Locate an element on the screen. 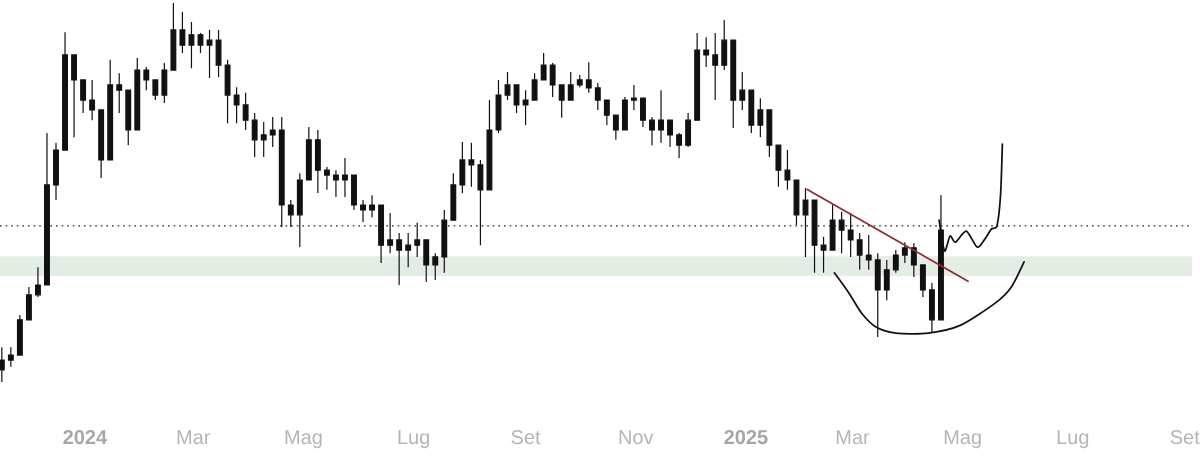 Image resolution: width=1200 pixels, height=464 pixels. x-tick-label: 2025 is located at coordinates (746, 437).